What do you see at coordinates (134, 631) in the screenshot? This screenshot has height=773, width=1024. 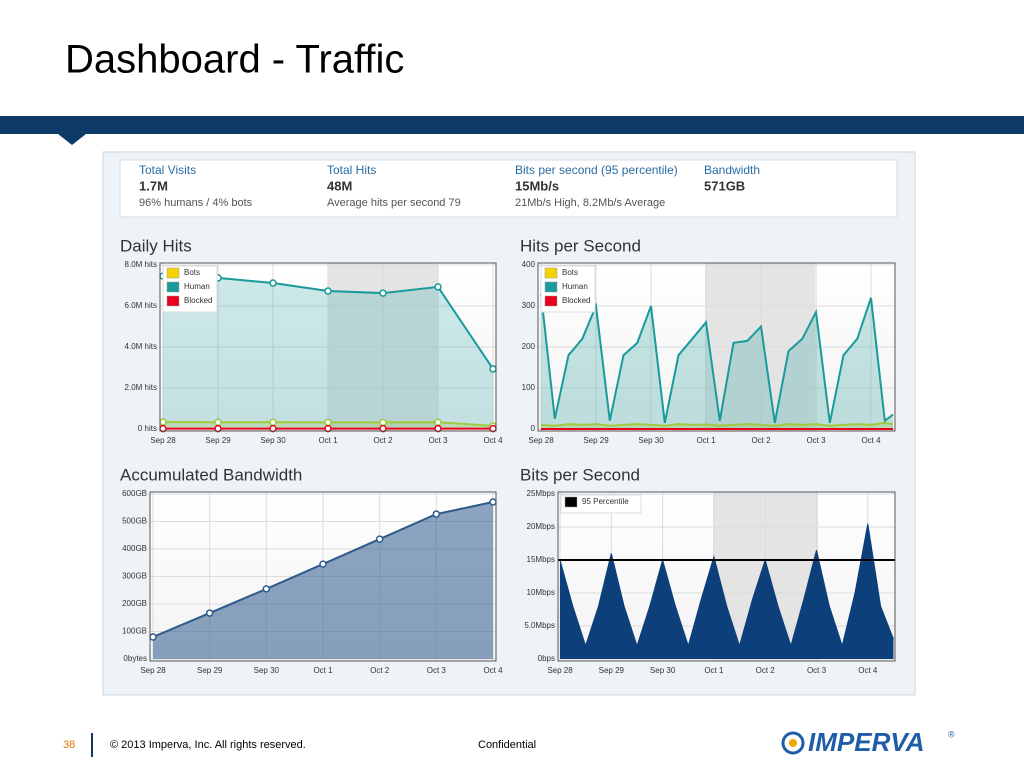 I see `y-tick-label: 100GB` at bounding box center [134, 631].